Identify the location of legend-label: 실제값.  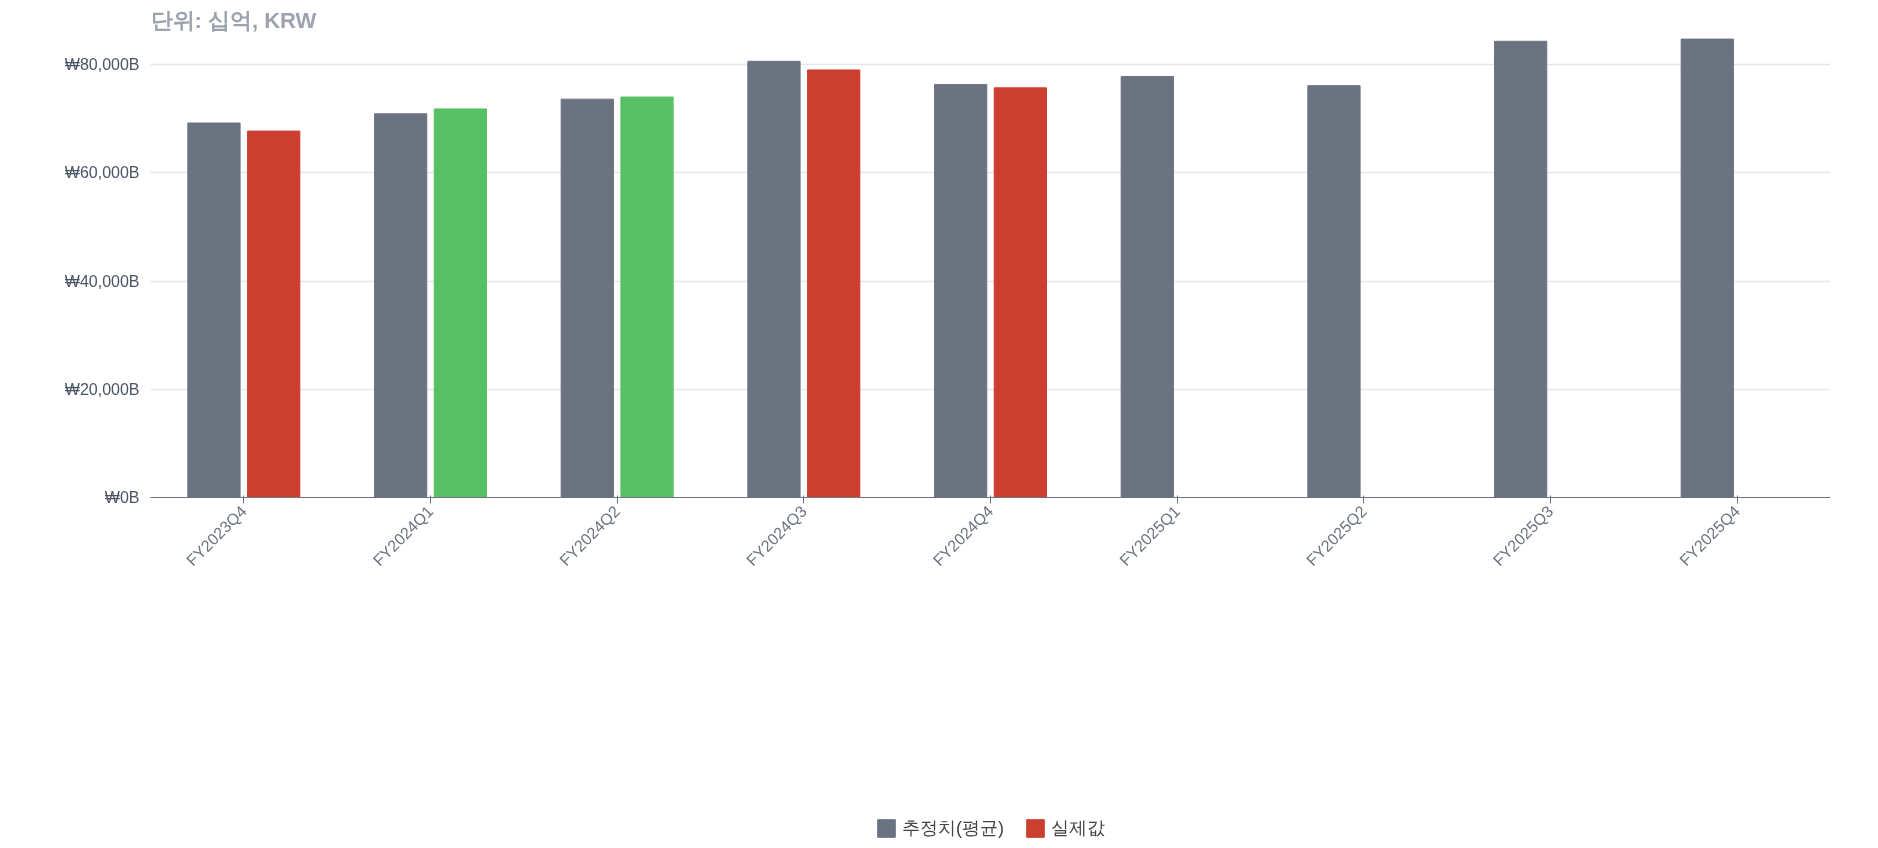
(1078, 828).